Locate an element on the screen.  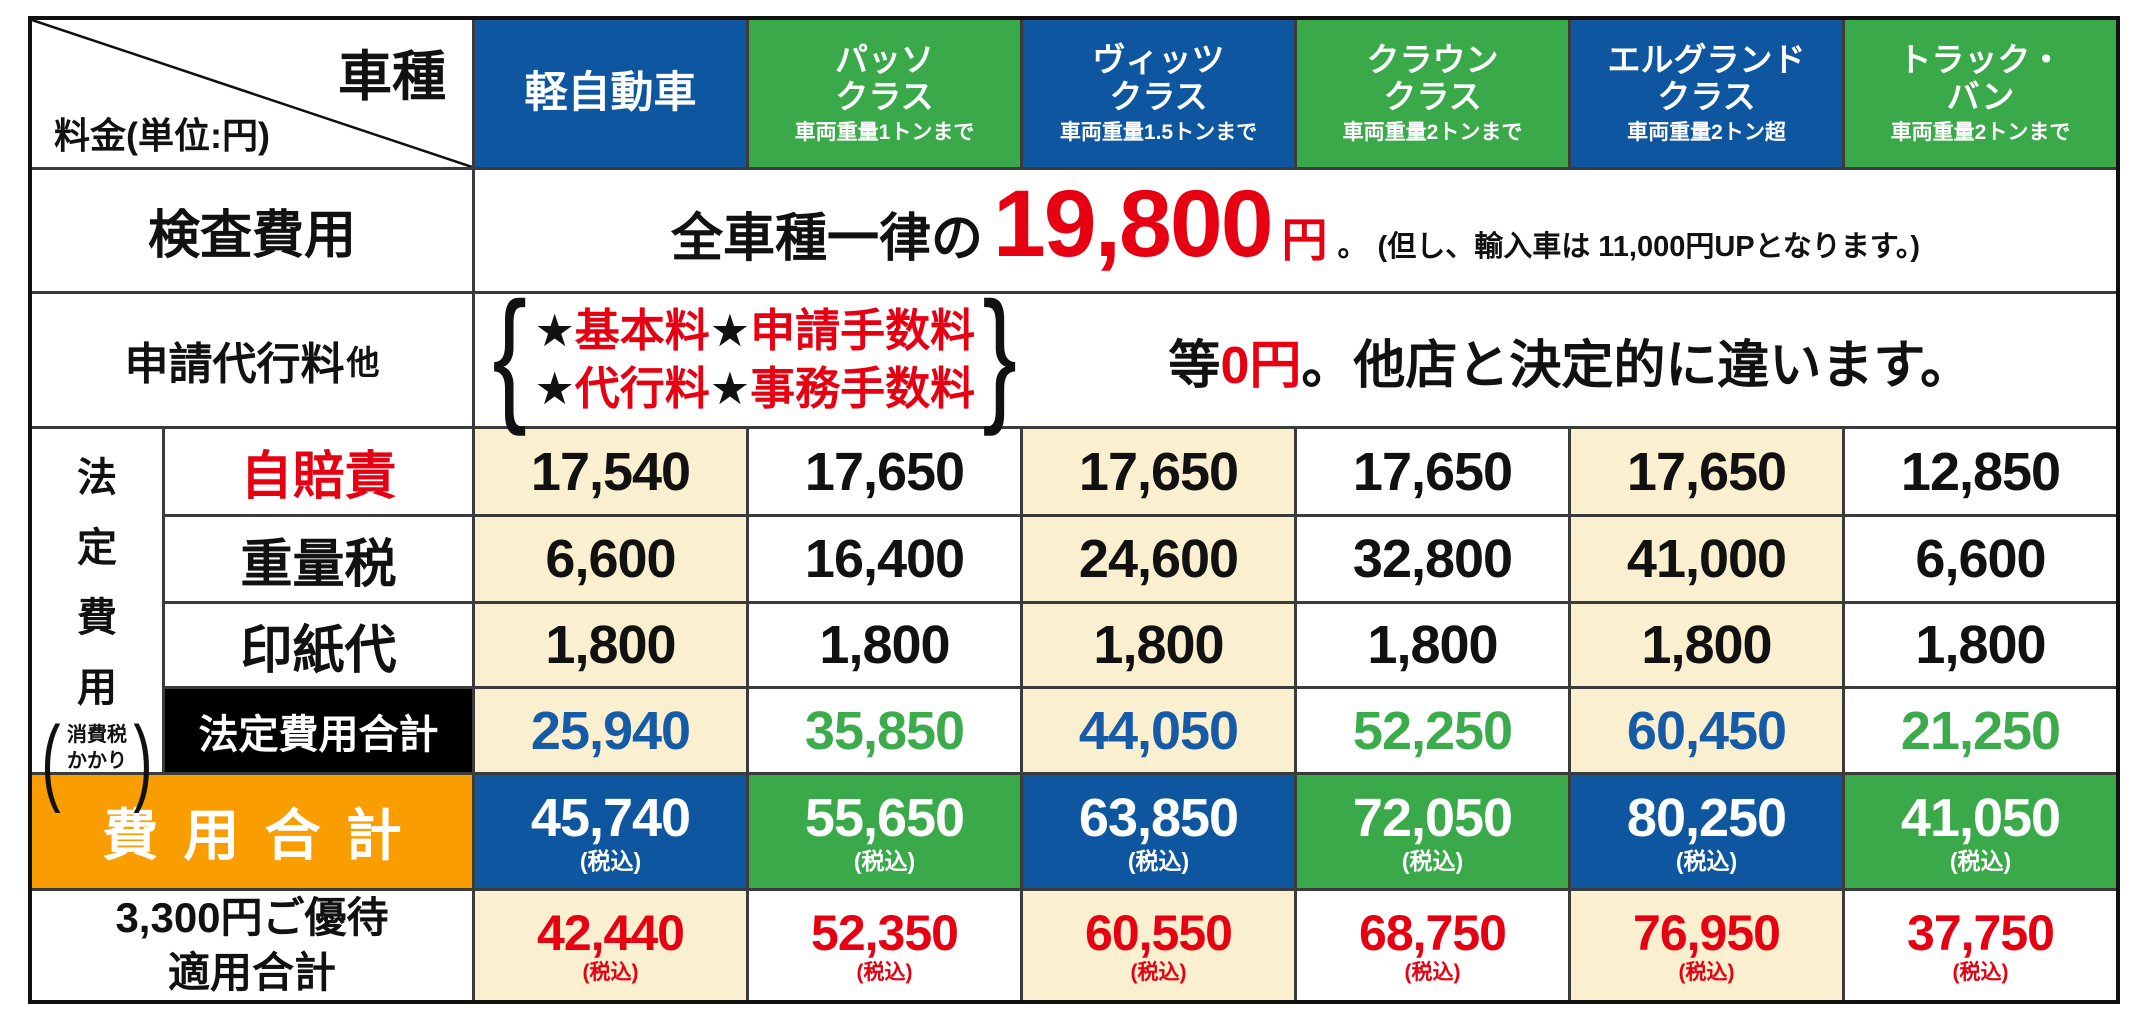
legal-char: 法 is located at coordinates (97, 478).